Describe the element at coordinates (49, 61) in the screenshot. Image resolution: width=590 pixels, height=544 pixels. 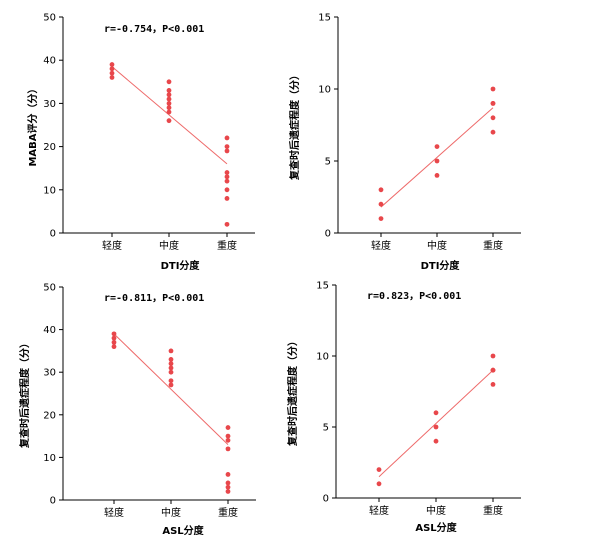
I see `y-tick-label: 40` at that location.